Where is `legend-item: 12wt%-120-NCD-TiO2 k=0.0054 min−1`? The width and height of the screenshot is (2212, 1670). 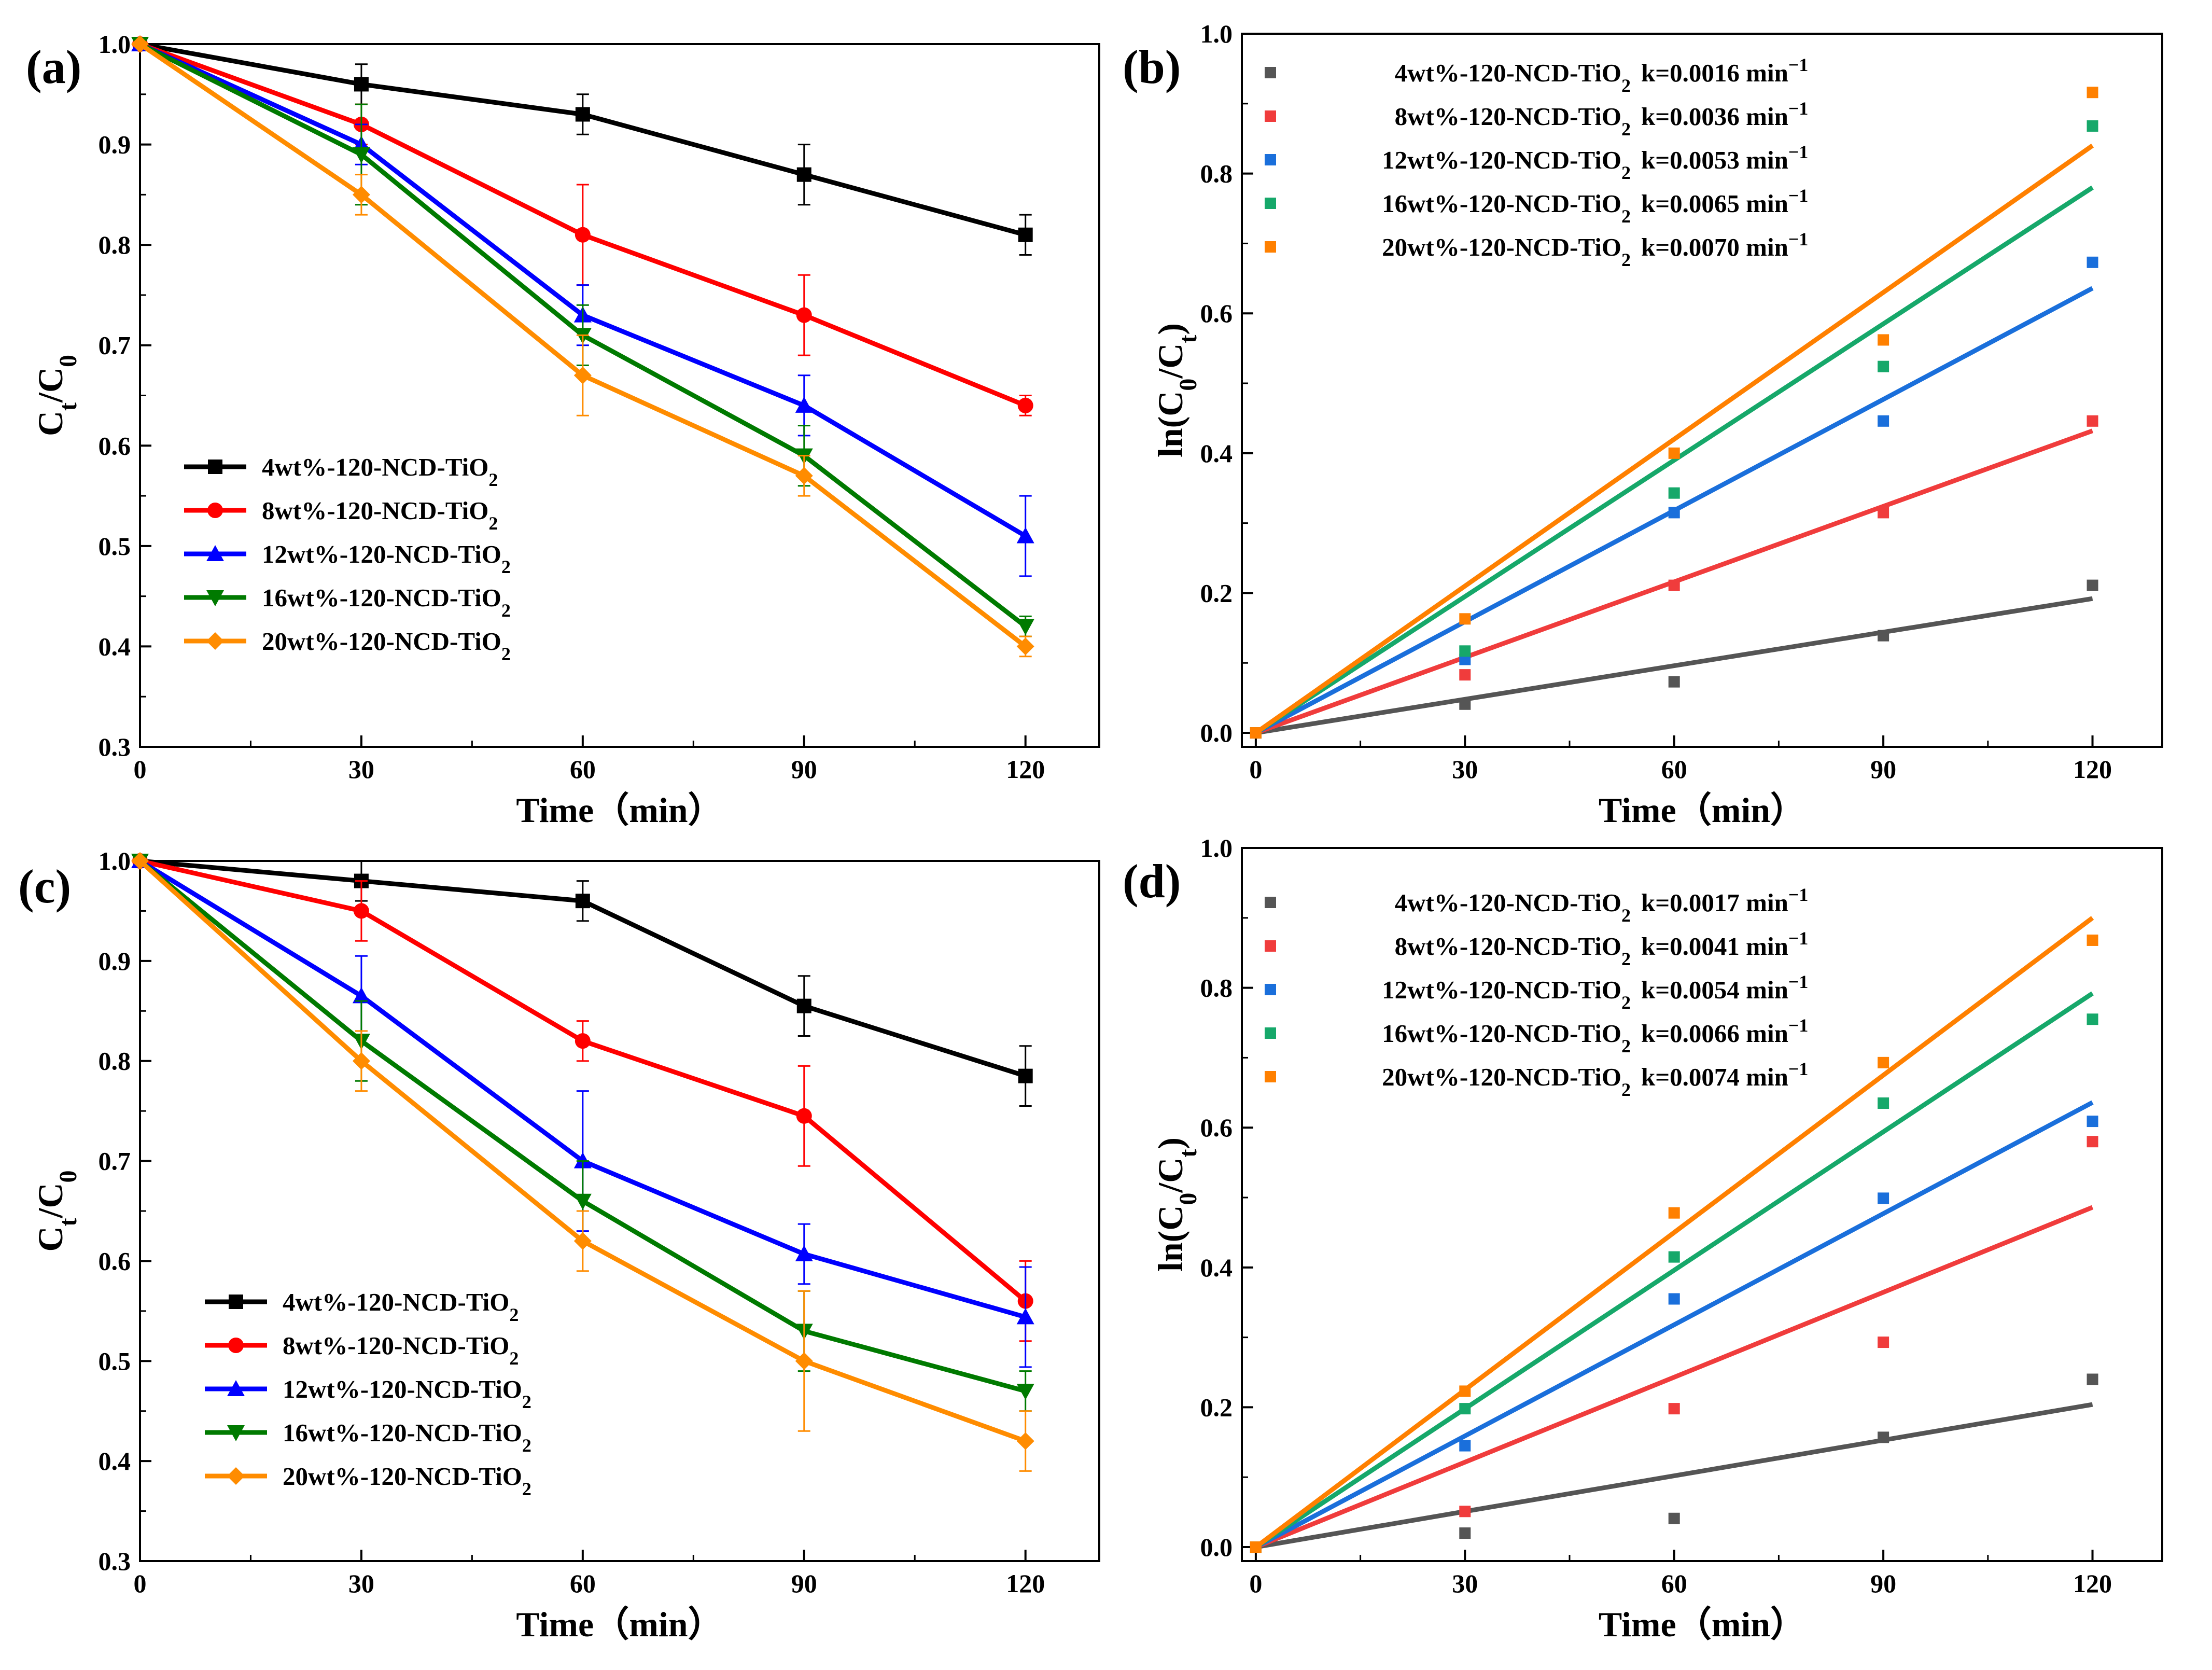 legend-item: 12wt%-120-NCD-TiO2 k=0.0054 min−1 is located at coordinates (1536, 992).